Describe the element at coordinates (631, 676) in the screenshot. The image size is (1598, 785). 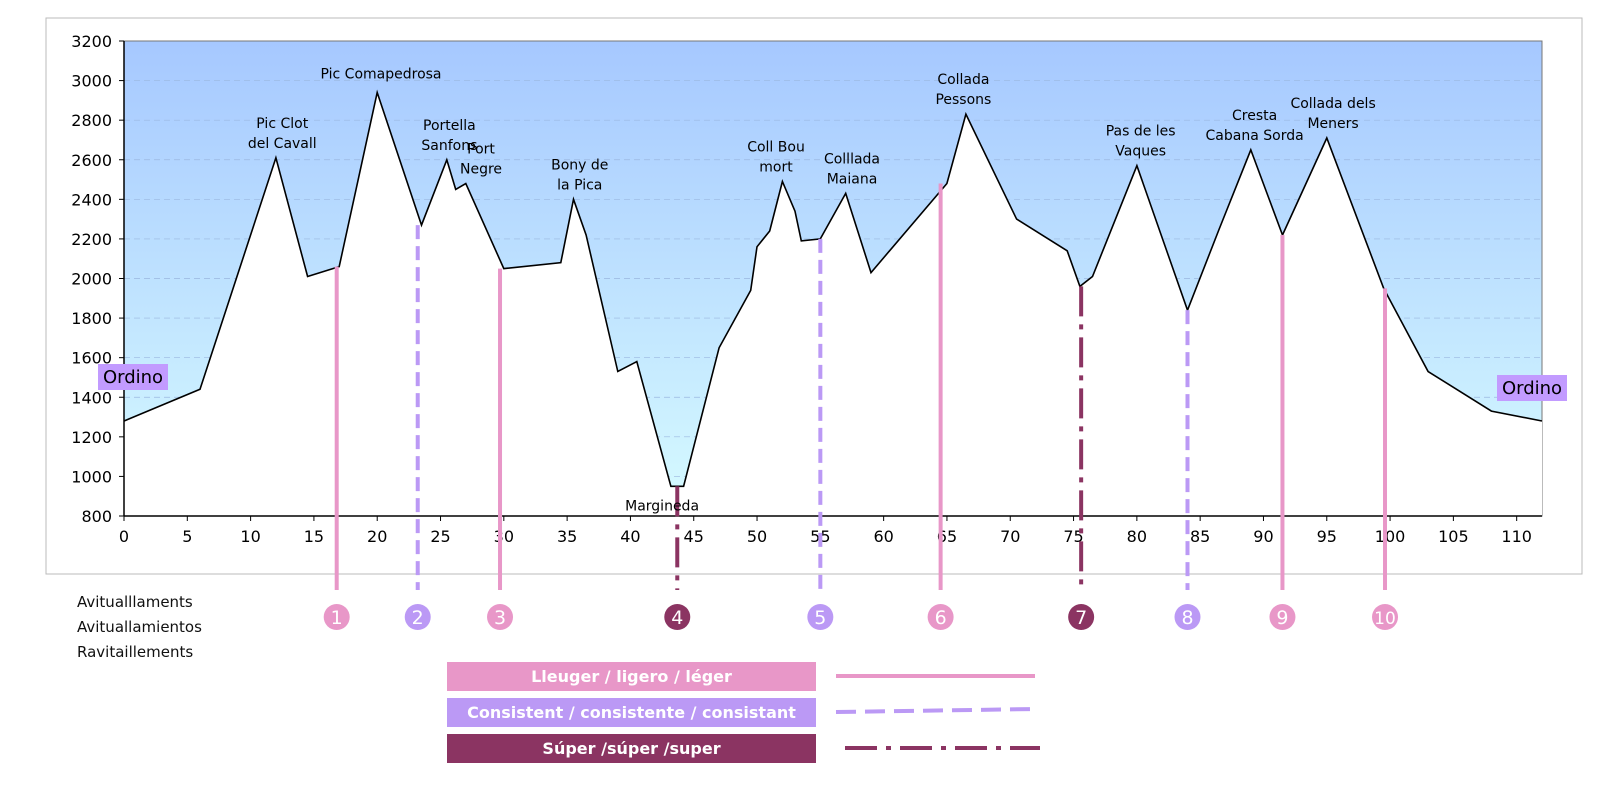
I see `legend-light-label: Lleuger / ligero / léger` at that location.